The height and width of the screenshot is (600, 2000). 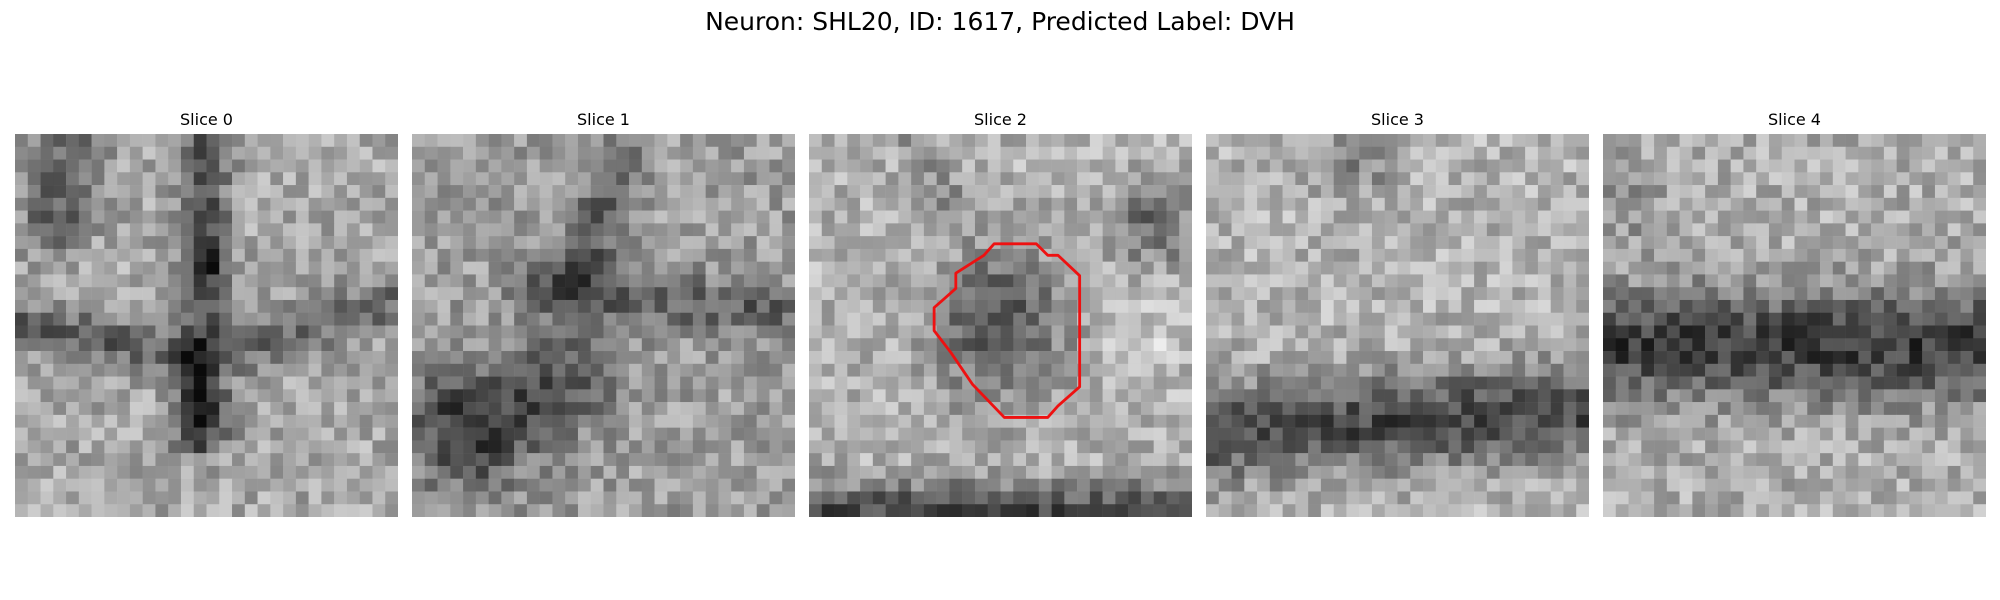 What do you see at coordinates (206, 119) in the screenshot?
I see `slice-title-0: Slice 0` at bounding box center [206, 119].